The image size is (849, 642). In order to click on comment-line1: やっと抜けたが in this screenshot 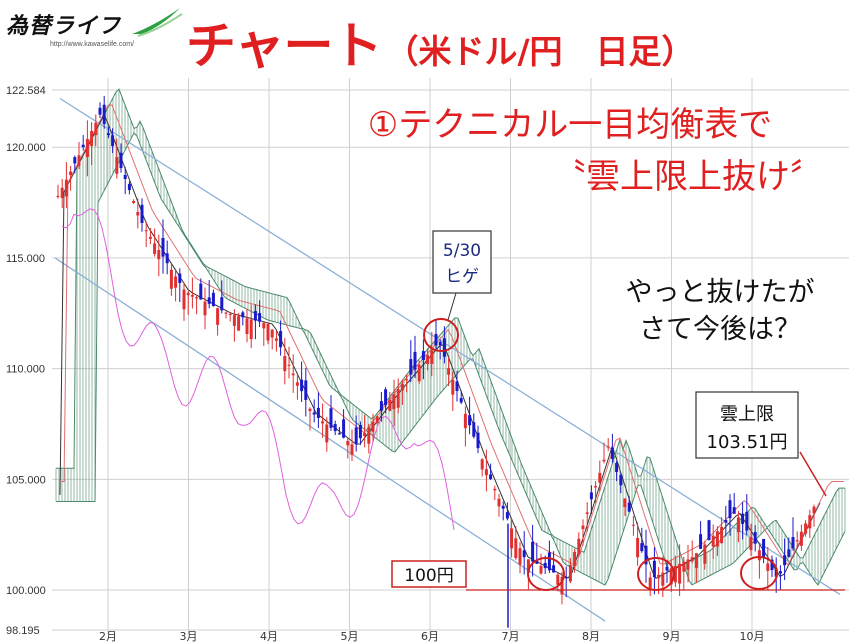, I will do `click(720, 292)`.